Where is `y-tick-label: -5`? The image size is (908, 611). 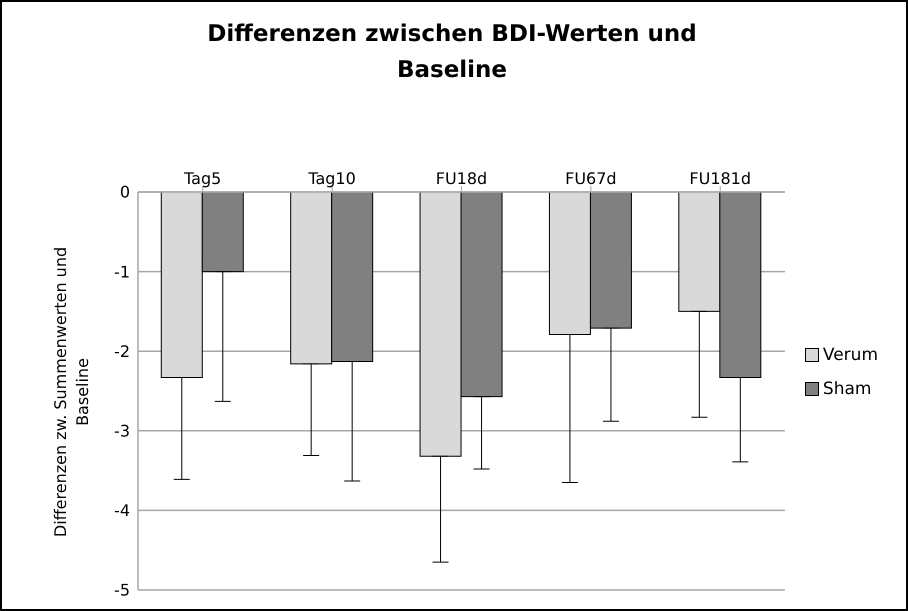
y-tick-label: -5 is located at coordinates (122, 590).